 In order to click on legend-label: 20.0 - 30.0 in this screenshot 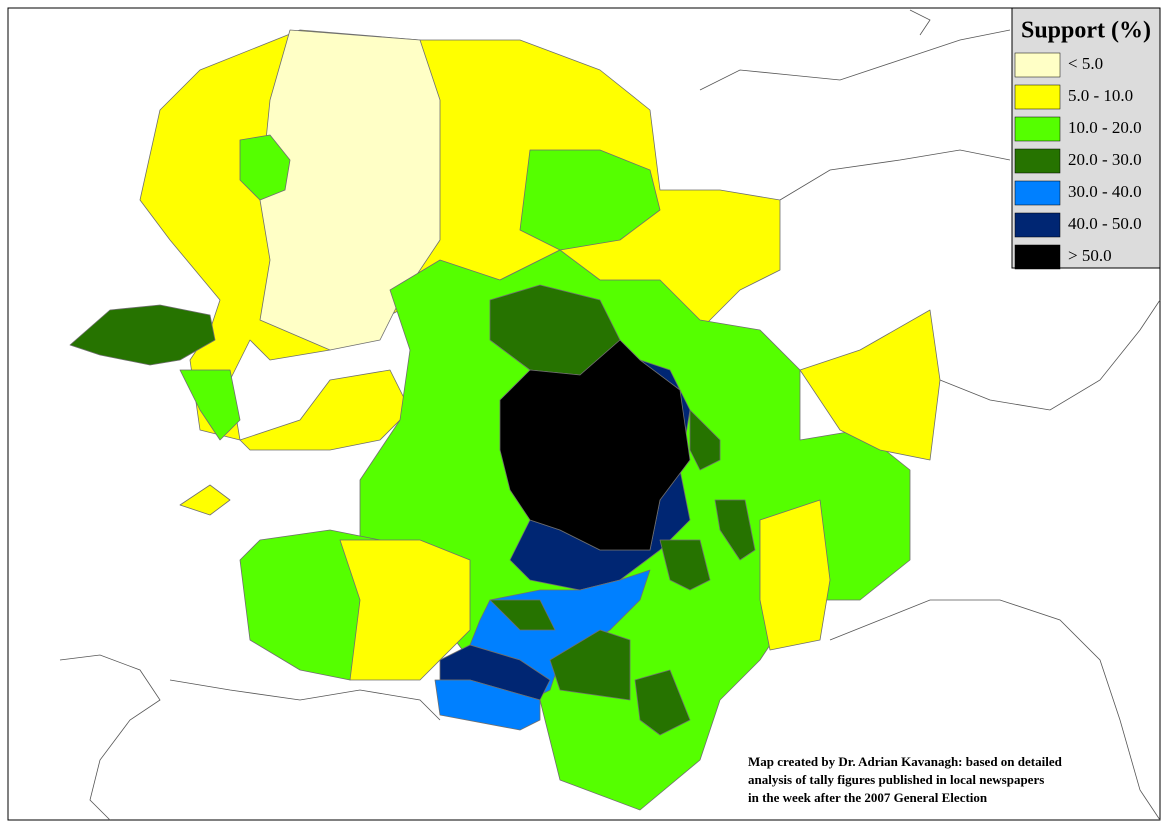, I will do `click(1105, 159)`.